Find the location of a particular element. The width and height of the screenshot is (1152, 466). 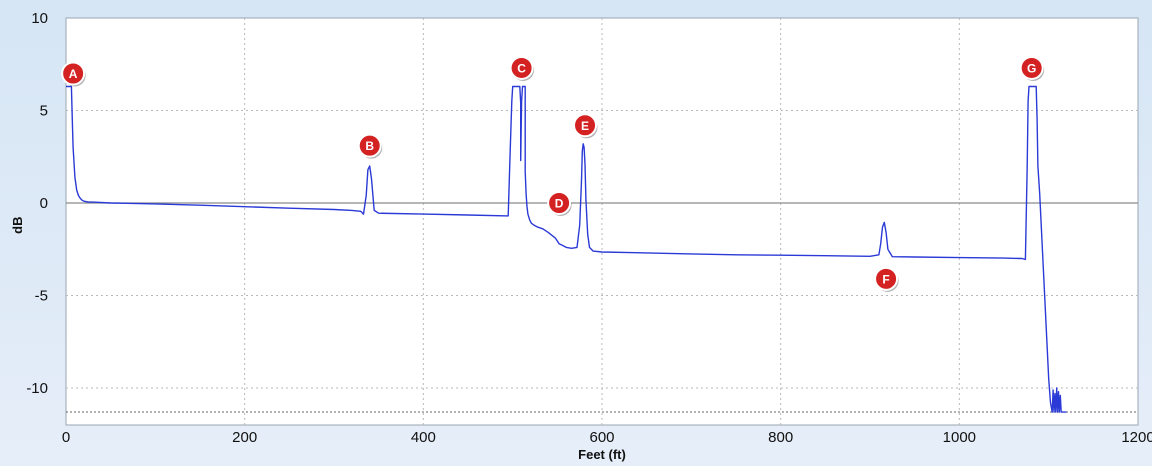

marker-label: B is located at coordinates (369, 146).